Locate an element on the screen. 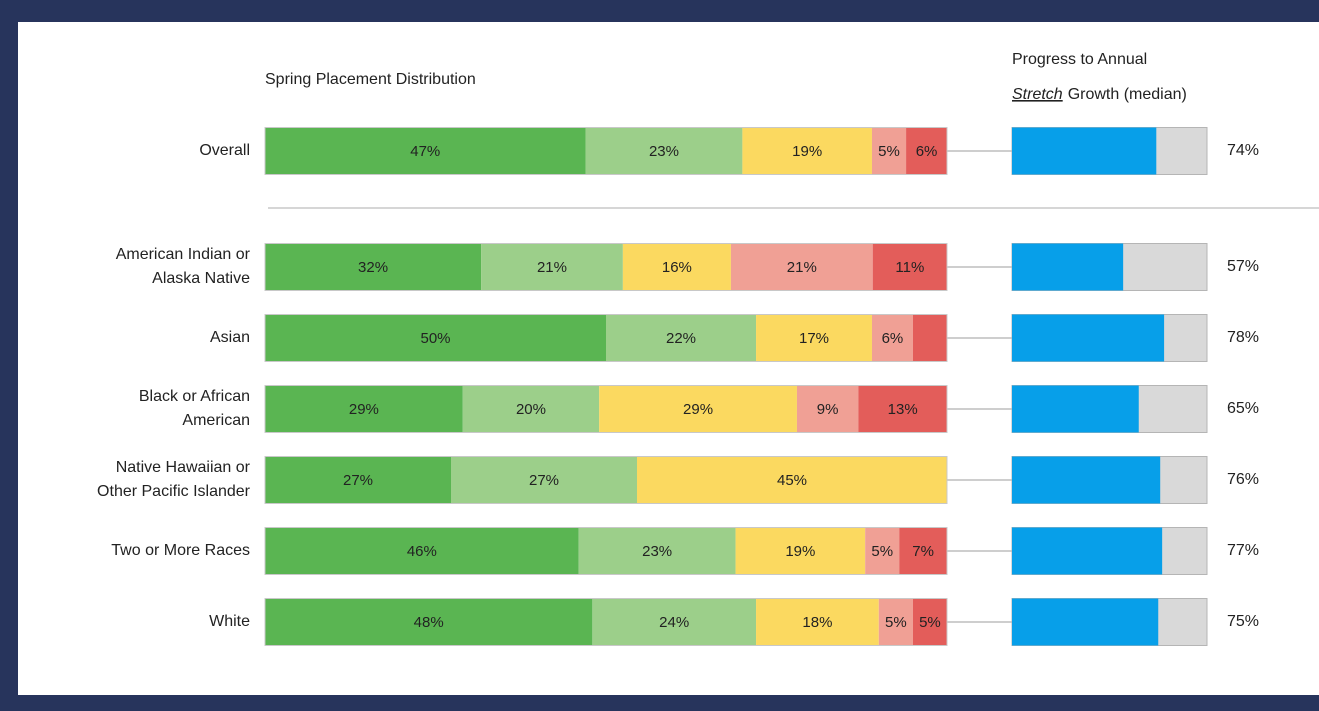  segment-label: 11% is located at coordinates (909, 267).